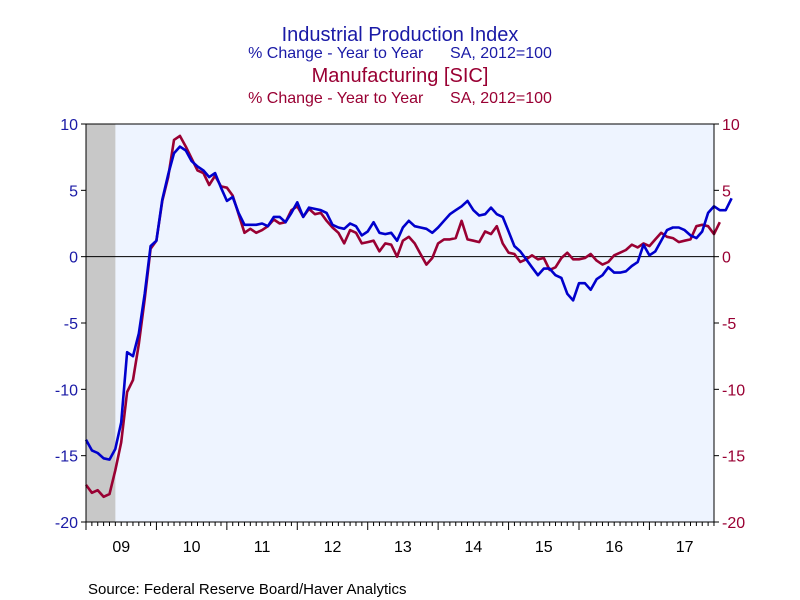 The image size is (800, 600). What do you see at coordinates (729, 324) in the screenshot?
I see `y-tick-label-right: -5` at bounding box center [729, 324].